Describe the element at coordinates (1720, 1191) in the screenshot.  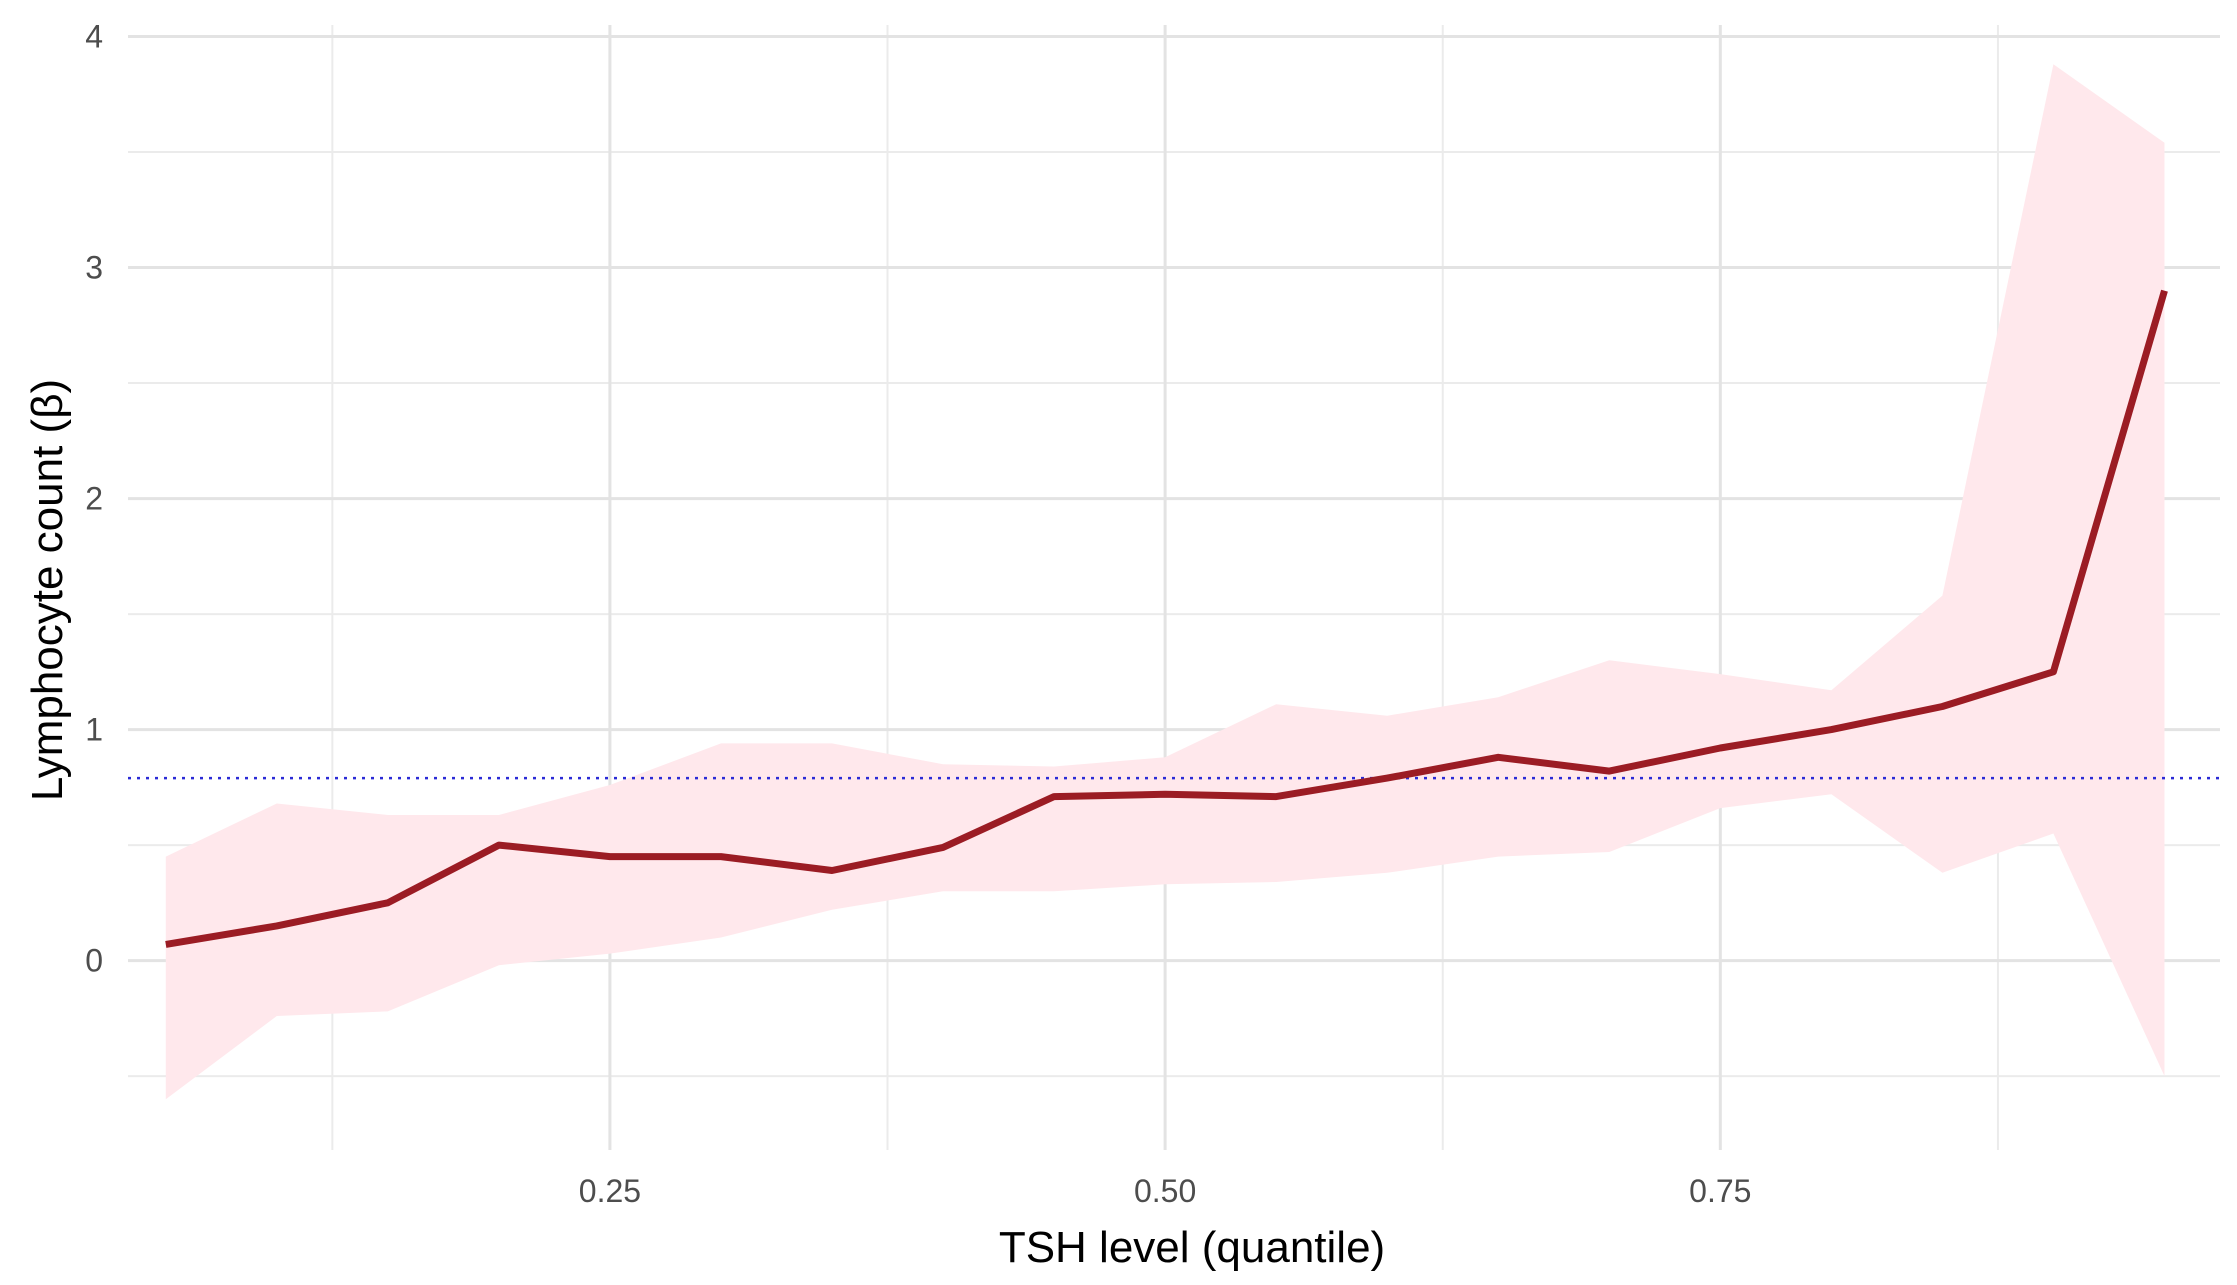
I see `x-tick-label-0.75: 0.75` at that location.